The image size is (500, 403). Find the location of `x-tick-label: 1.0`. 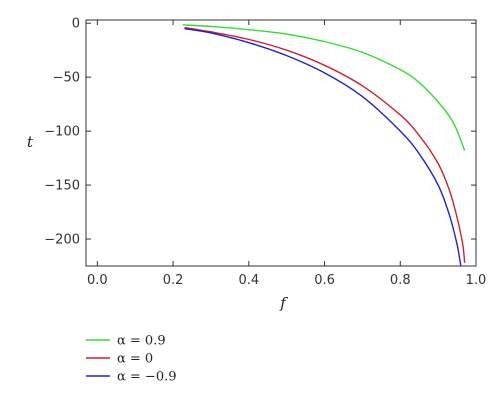

x-tick-label: 1.0 is located at coordinates (476, 280).